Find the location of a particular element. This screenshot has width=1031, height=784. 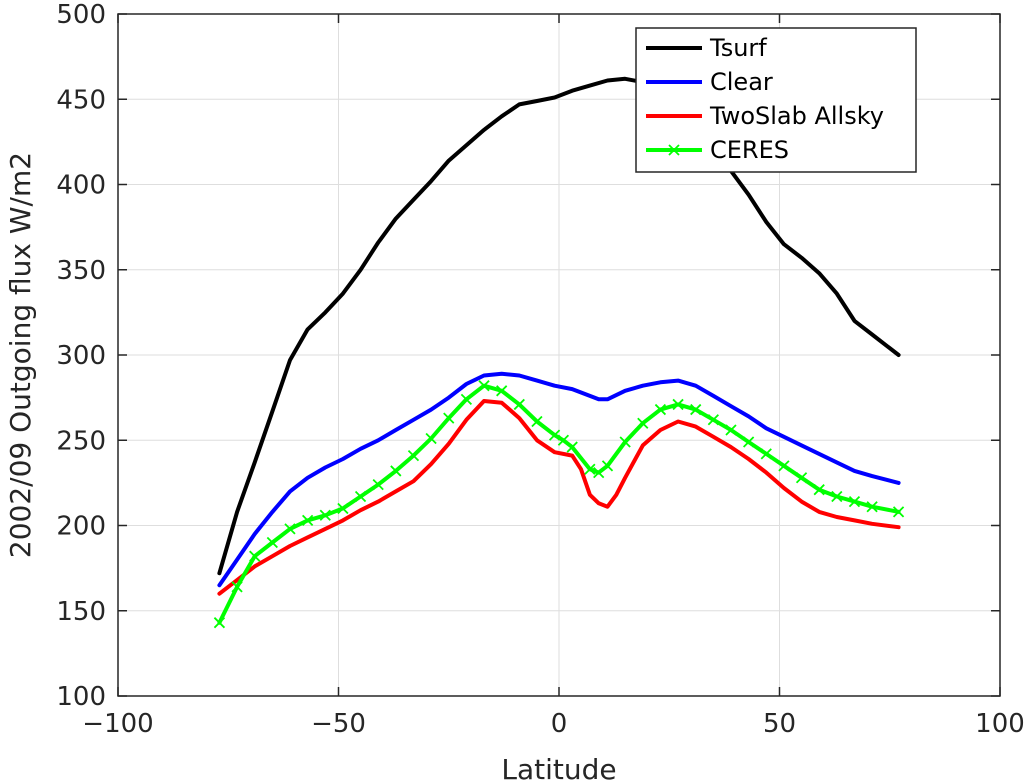

legend-label-tsurf: Tsurf is located at coordinates (738, 48).